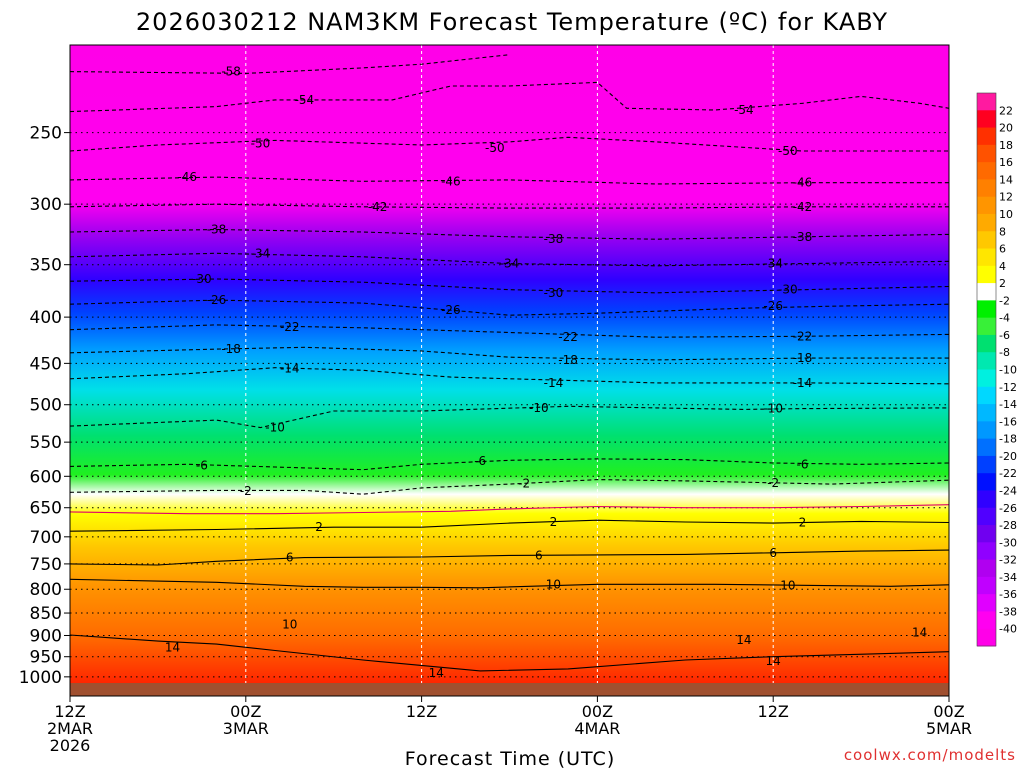 The width and height of the screenshot is (1024, 768). What do you see at coordinates (1006, 145) in the screenshot?
I see `colorbar-label: 18` at bounding box center [1006, 145].